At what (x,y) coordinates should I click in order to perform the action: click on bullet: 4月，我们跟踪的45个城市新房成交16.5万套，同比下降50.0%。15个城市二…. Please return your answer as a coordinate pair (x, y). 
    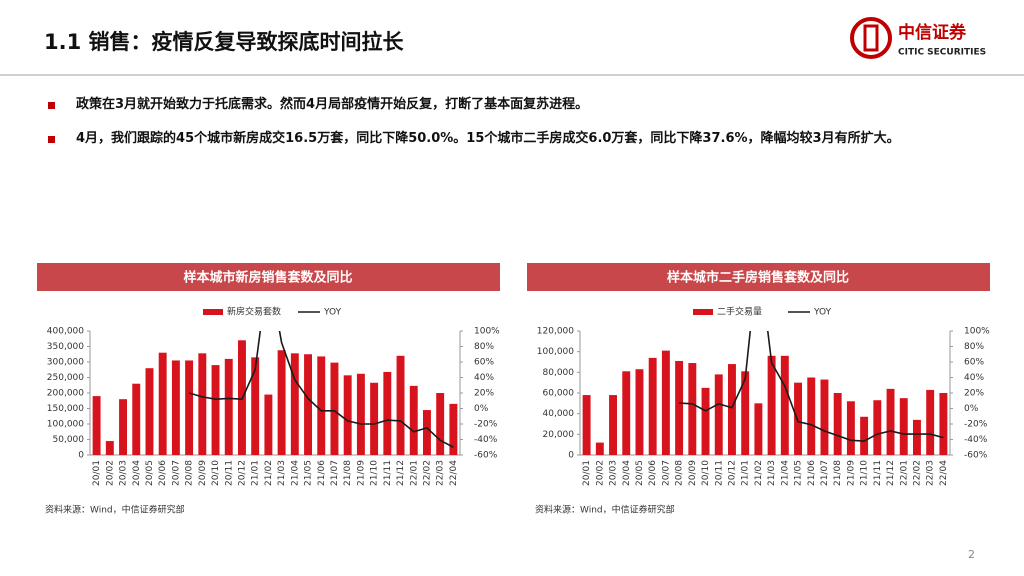
    Looking at the image, I should click on (523, 139).